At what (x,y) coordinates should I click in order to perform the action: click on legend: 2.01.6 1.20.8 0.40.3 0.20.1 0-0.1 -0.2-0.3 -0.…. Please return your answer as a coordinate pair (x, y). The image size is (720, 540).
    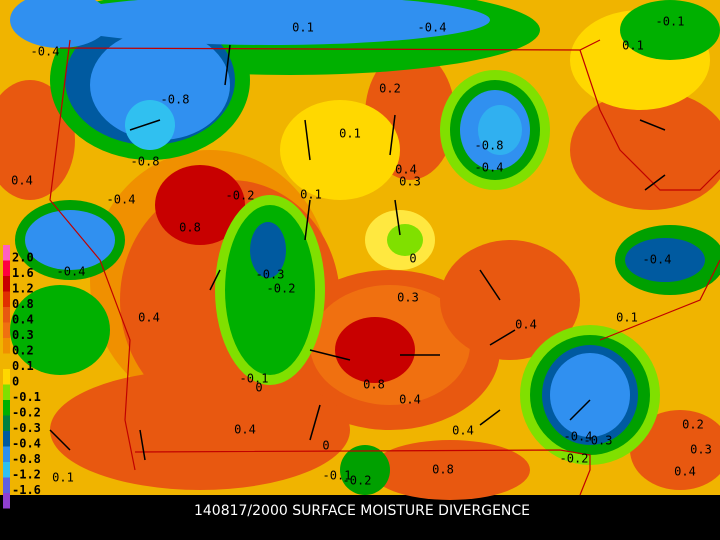
    Looking at the image, I should click on (22, 379).